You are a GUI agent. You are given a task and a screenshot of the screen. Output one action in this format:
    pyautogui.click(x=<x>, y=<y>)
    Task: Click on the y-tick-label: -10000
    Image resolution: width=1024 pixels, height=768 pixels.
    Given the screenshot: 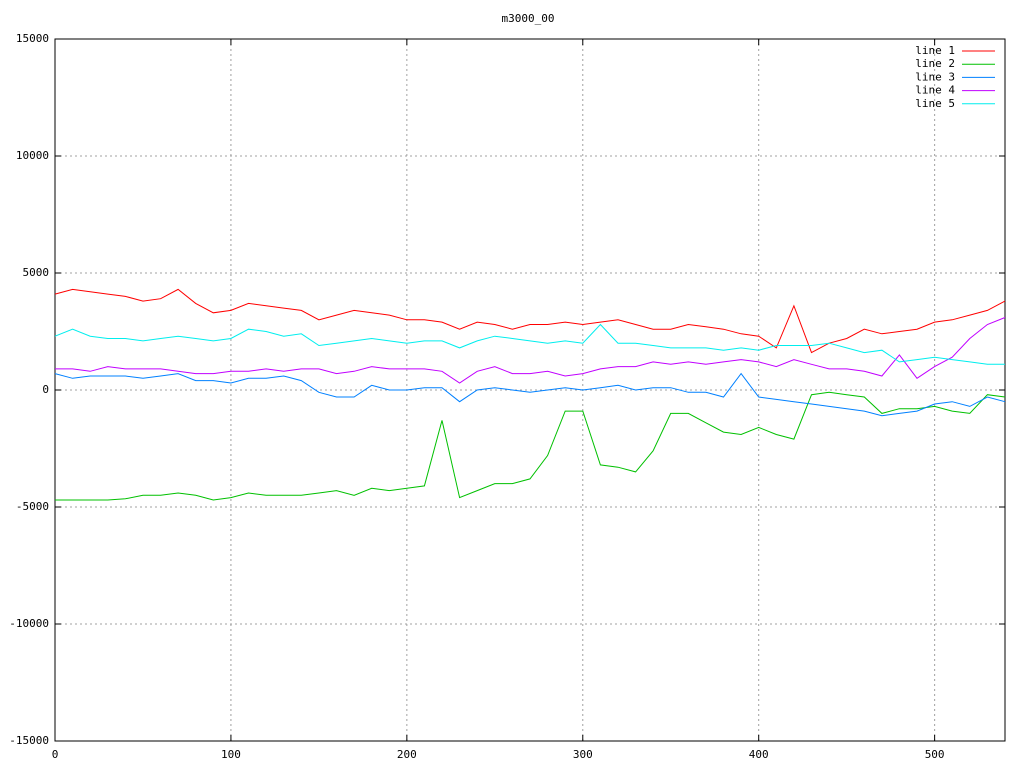 What is the action you would take?
    pyautogui.click(x=29, y=623)
    